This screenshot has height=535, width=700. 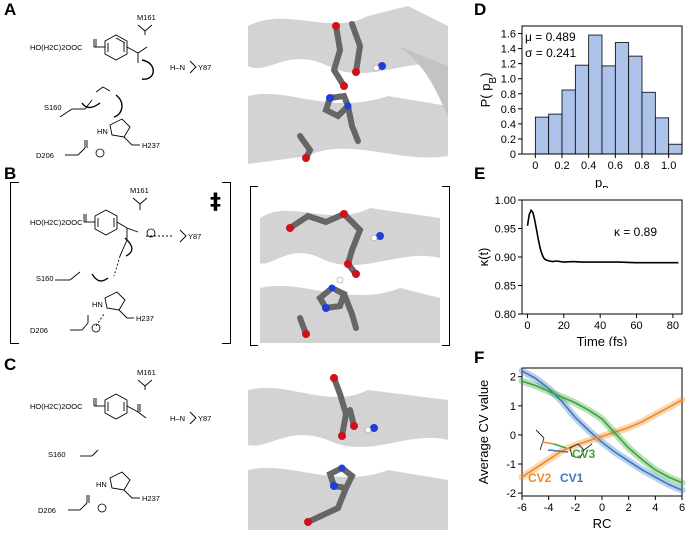 I want to click on histogram-y-tick-label: 1.2, so click(x=508, y=65).